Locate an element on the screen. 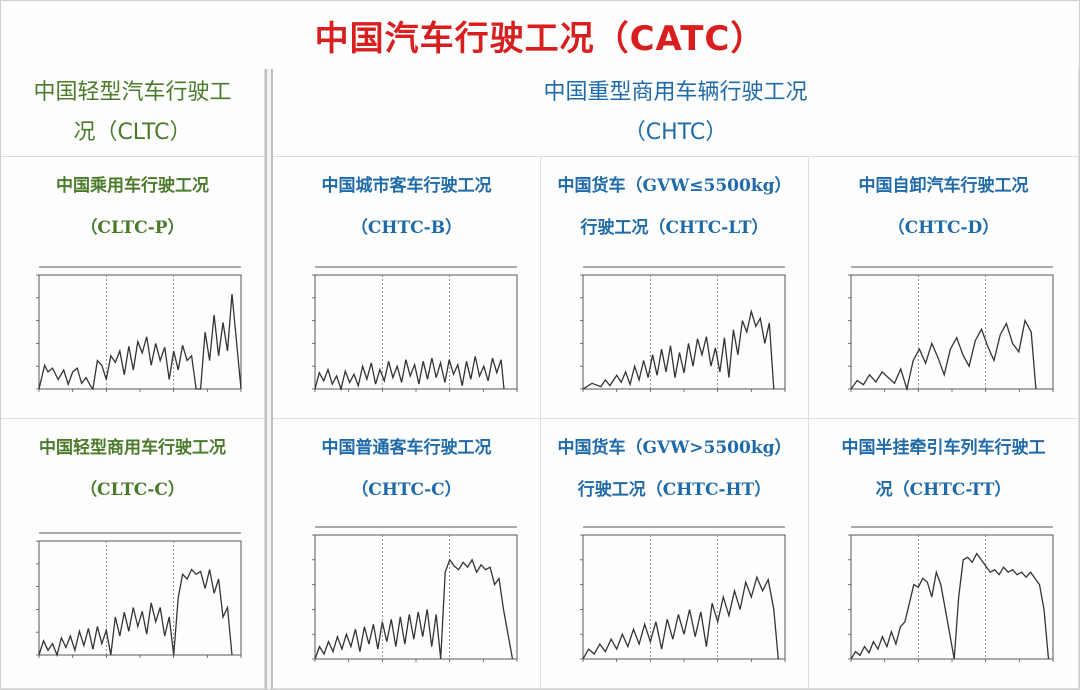  chart-chtc-ht is located at coordinates (683, 594).